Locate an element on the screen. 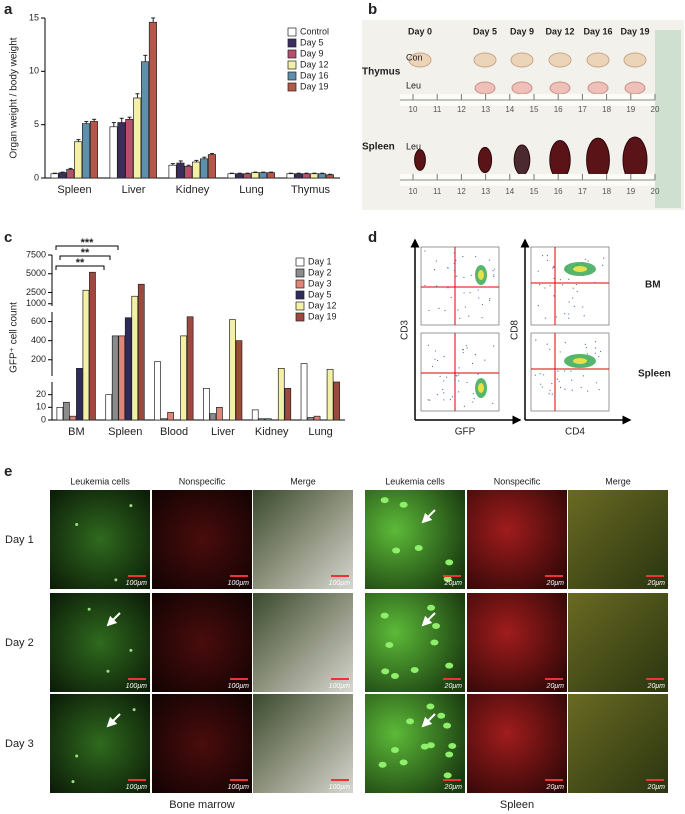 This screenshot has width=685, height=814. y-tick-label: 15 is located at coordinates (34, 17).